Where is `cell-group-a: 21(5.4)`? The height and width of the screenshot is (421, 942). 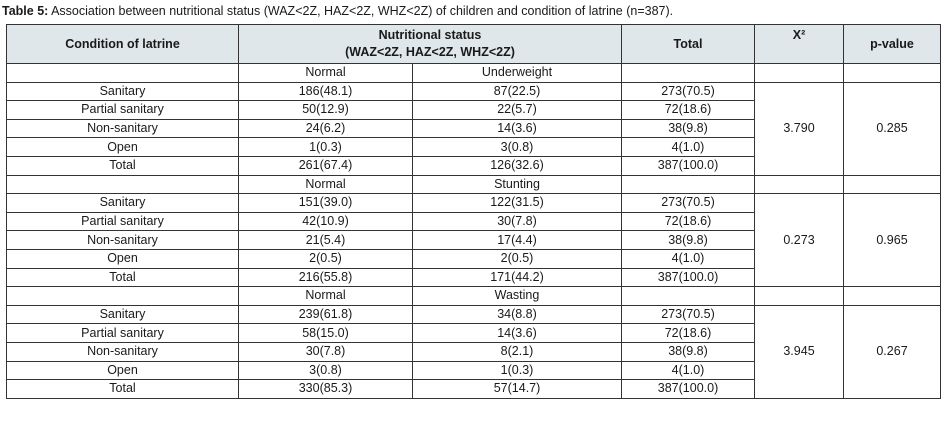 cell-group-a: 21(5.4) is located at coordinates (325, 240).